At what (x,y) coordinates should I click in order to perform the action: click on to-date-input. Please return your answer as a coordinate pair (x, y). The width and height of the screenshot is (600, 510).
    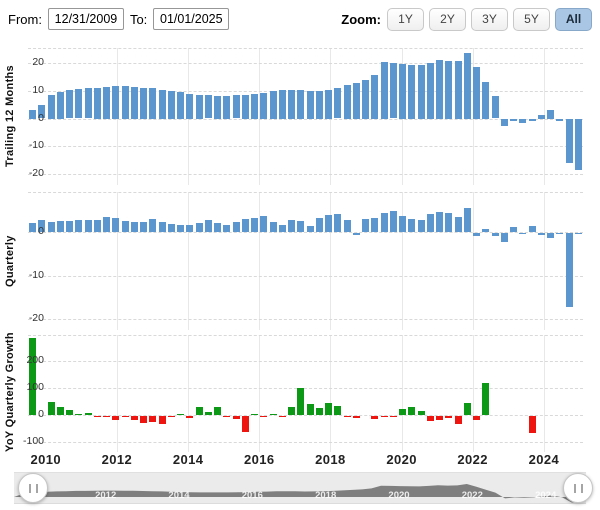
    Looking at the image, I should click on (191, 19).